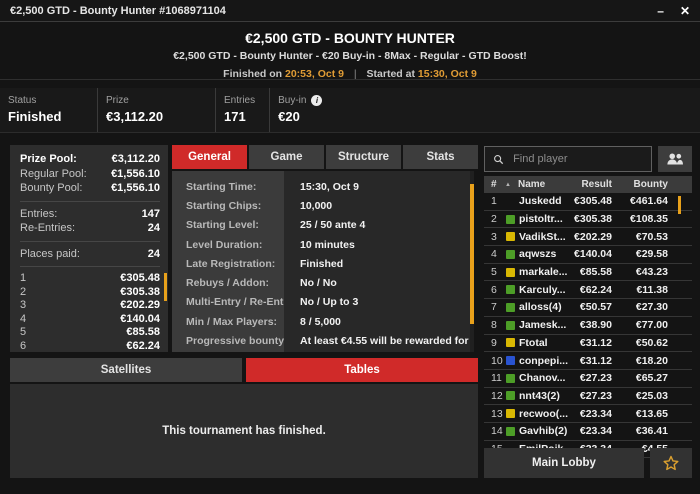  I want to click on info-scrollbar-thumb, so click(472, 254).